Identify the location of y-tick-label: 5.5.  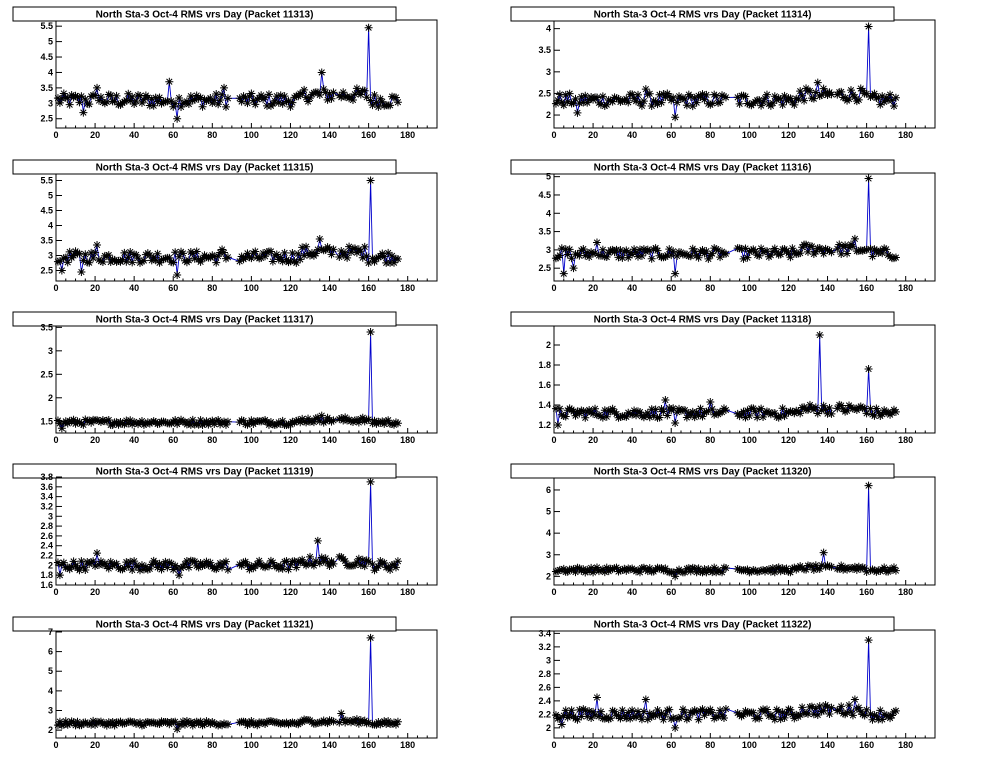
(46, 181).